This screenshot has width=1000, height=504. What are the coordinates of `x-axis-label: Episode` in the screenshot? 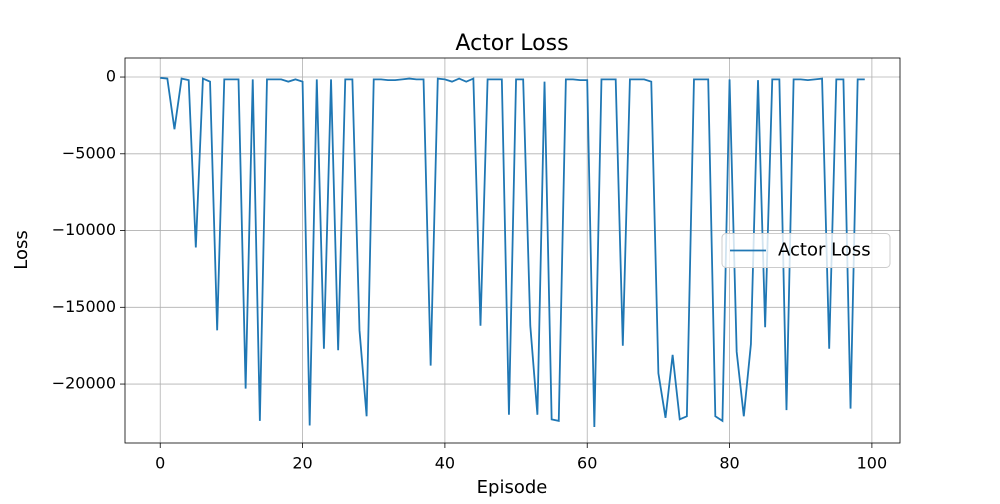 It's located at (512, 487).